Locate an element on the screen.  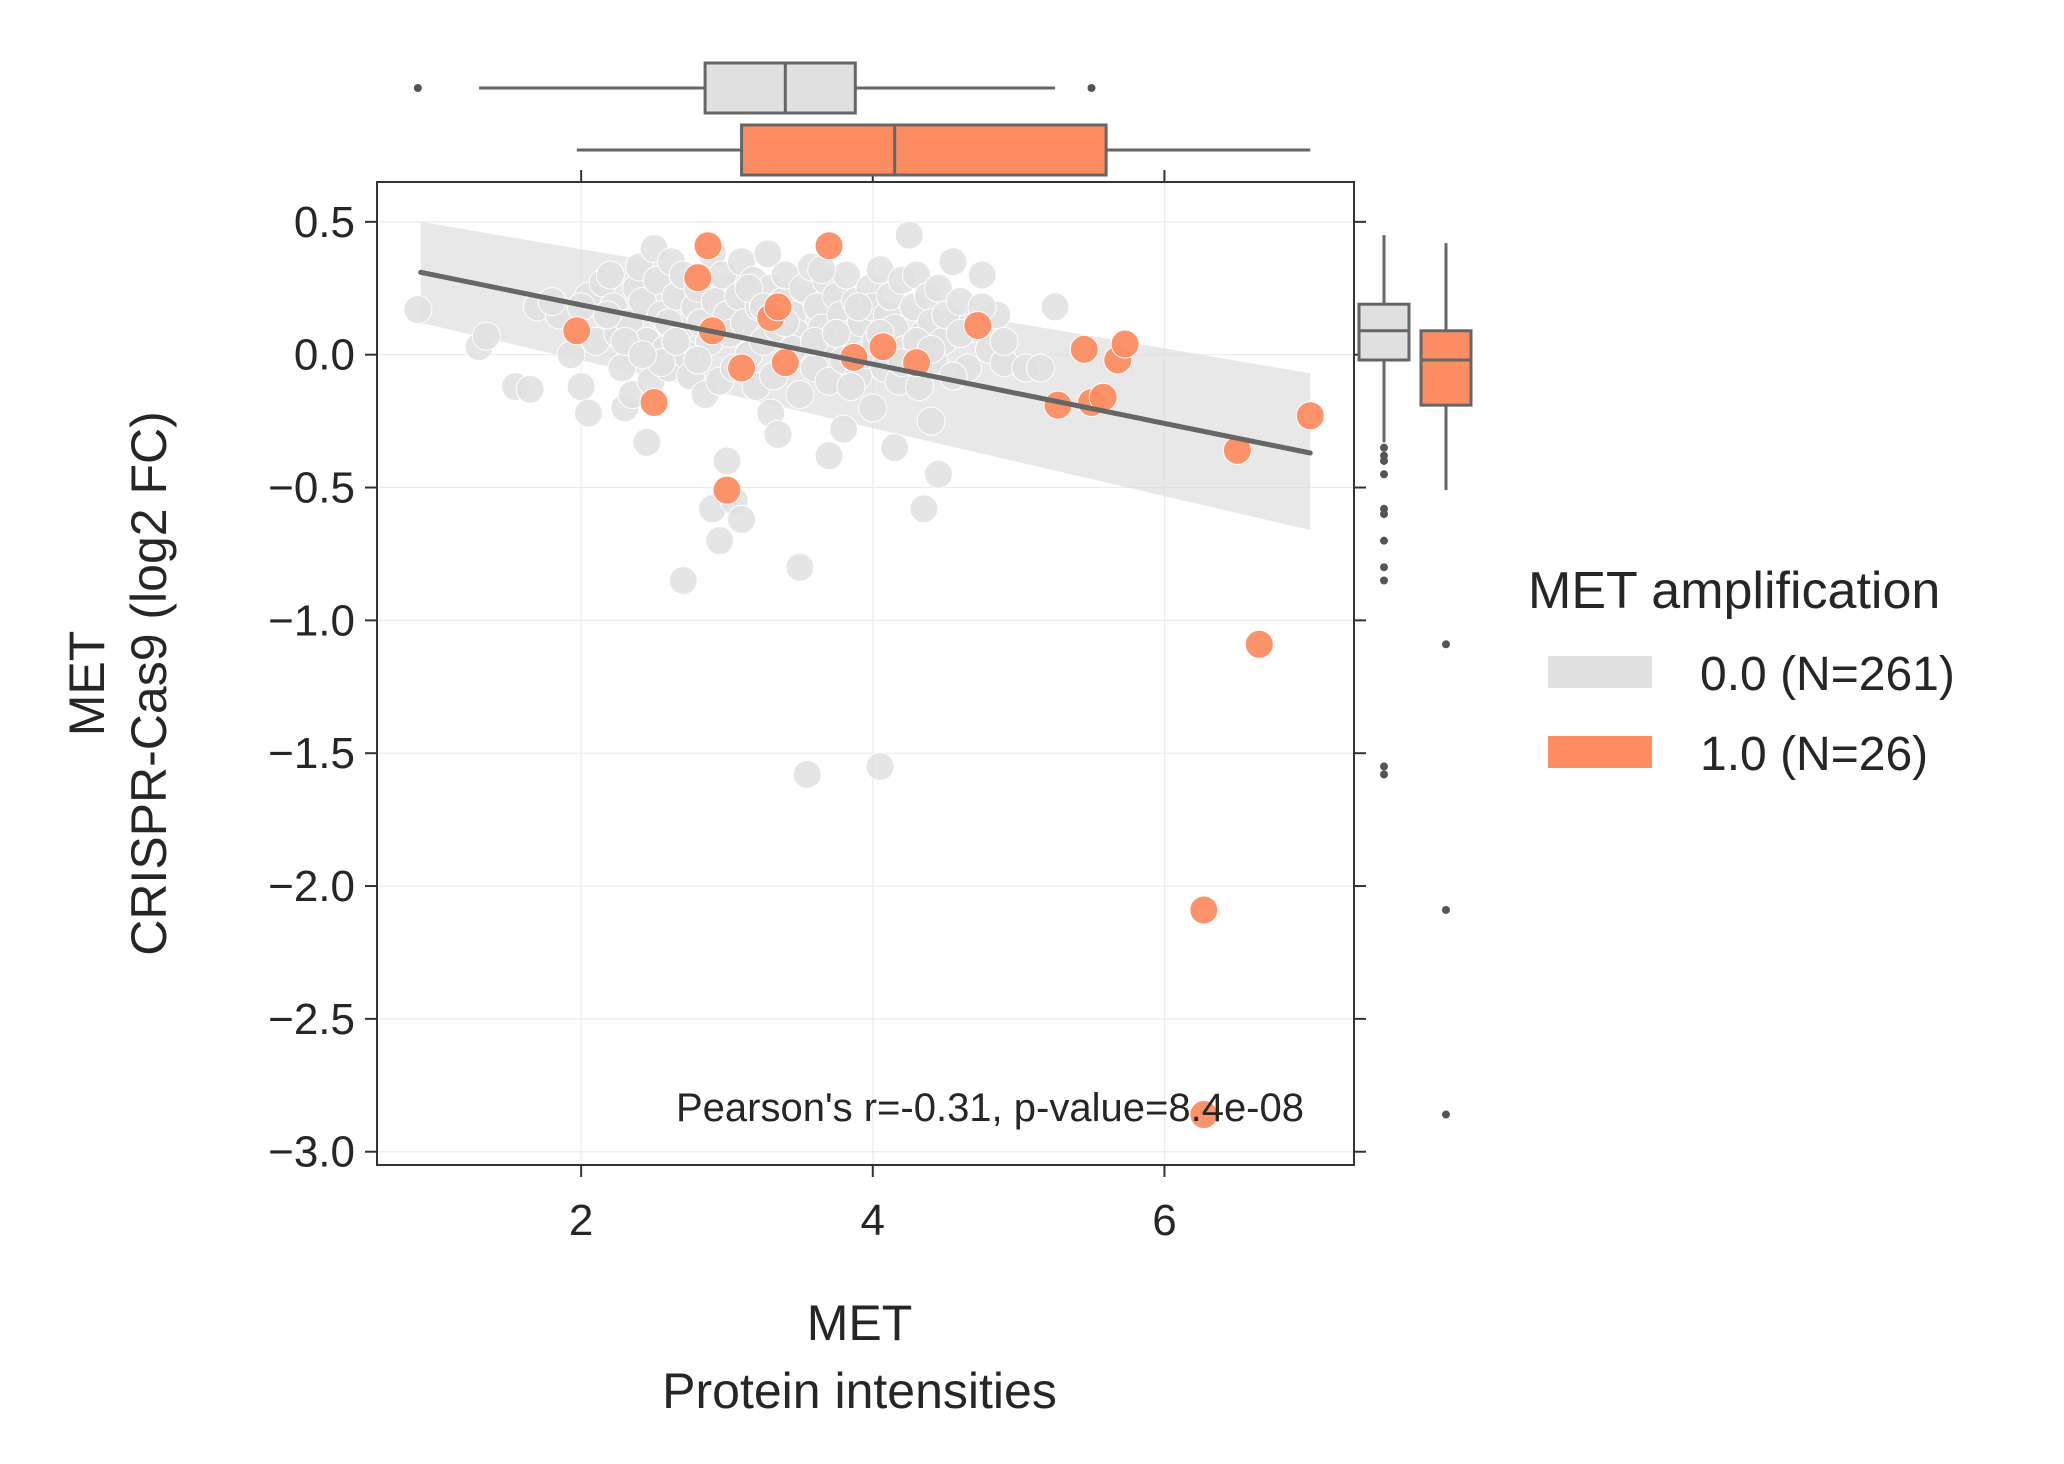
regression-line-group is located at coordinates (865, 362).